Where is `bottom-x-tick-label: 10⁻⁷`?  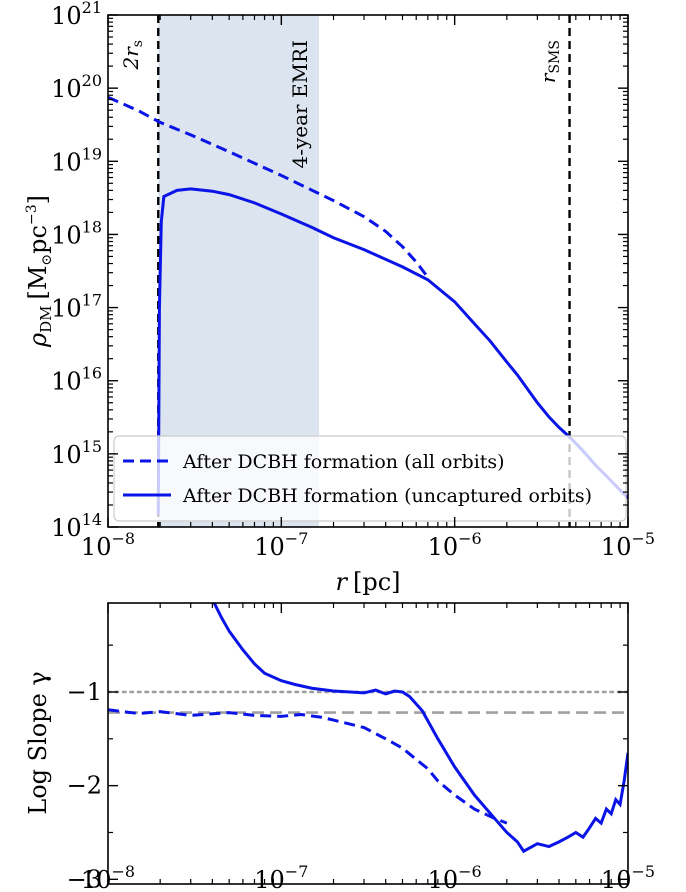
bottom-x-tick-label: 10⁻⁷ is located at coordinates (281, 877).